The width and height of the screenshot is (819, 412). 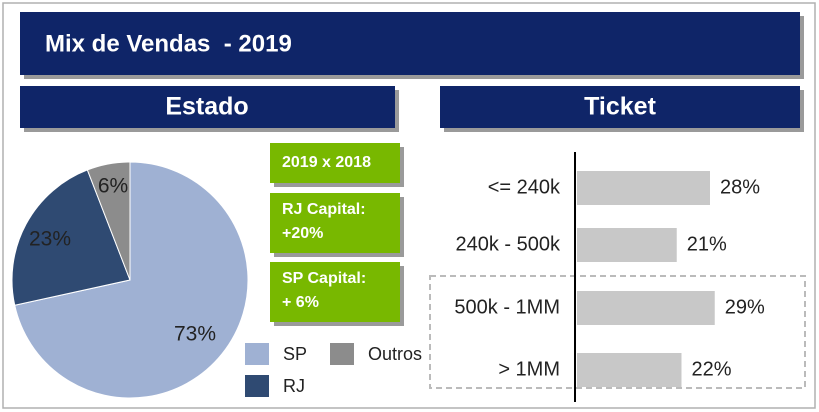 What do you see at coordinates (302, 233) in the screenshot?
I see `annotation-text: +20%` at bounding box center [302, 233].